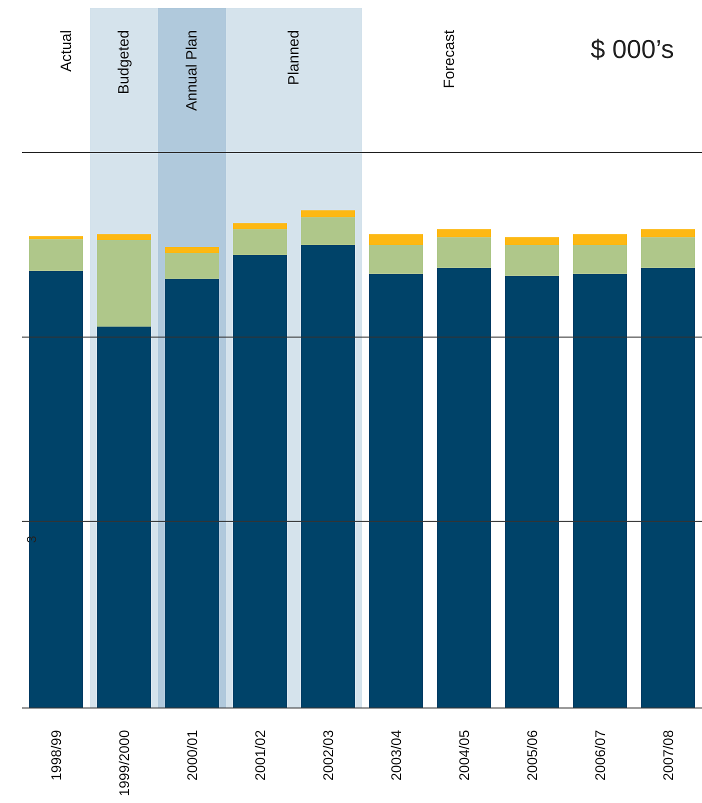 This screenshot has width=702, height=803. I want to click on x-tick-label: 2001/02, so click(260, 755).